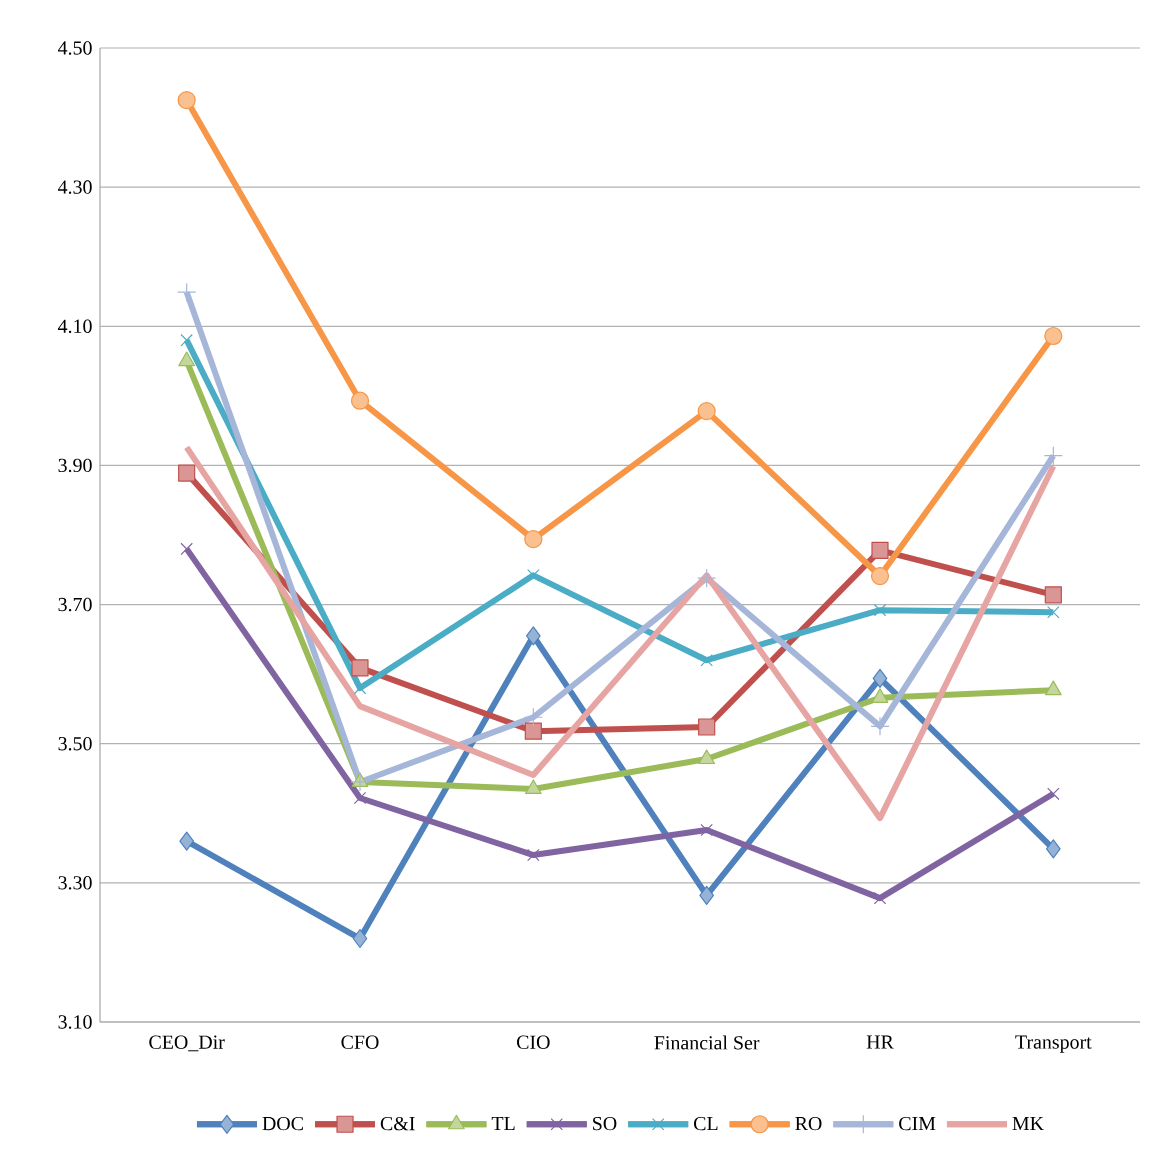  I want to click on legend-label: RO, so click(808, 1123).